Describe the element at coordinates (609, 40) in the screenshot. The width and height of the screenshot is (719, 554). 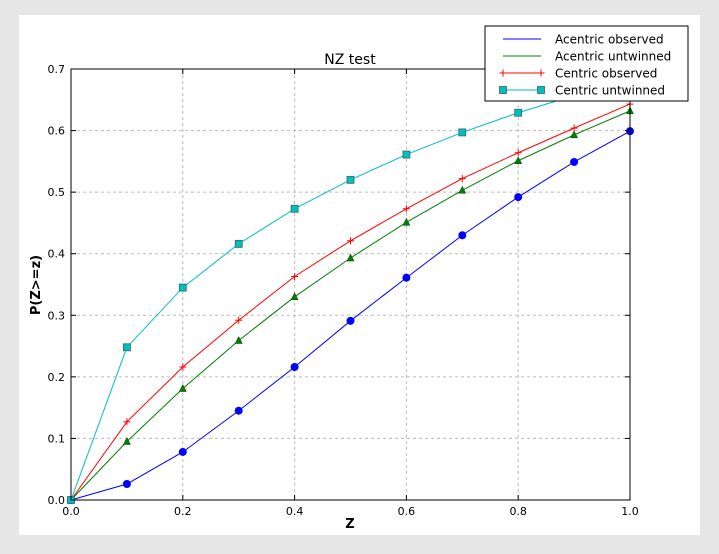
I see `legend-label: Acentric observed` at that location.